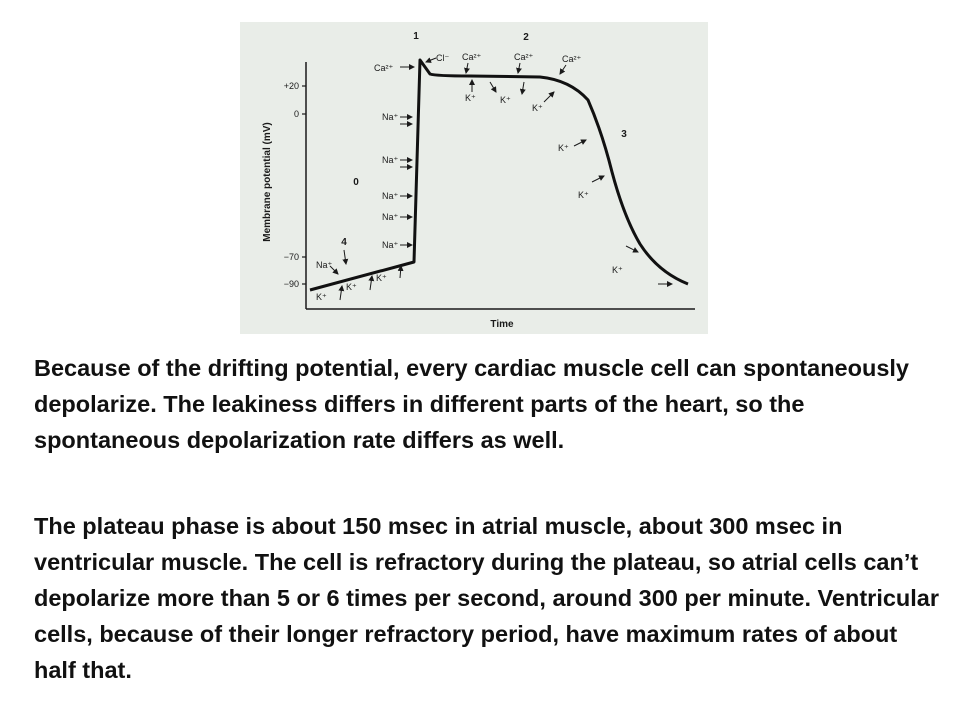 The width and height of the screenshot is (960, 720). Describe the element at coordinates (267, 181) in the screenshot. I see `y-axis-label: Membrane potential (mV)` at that location.